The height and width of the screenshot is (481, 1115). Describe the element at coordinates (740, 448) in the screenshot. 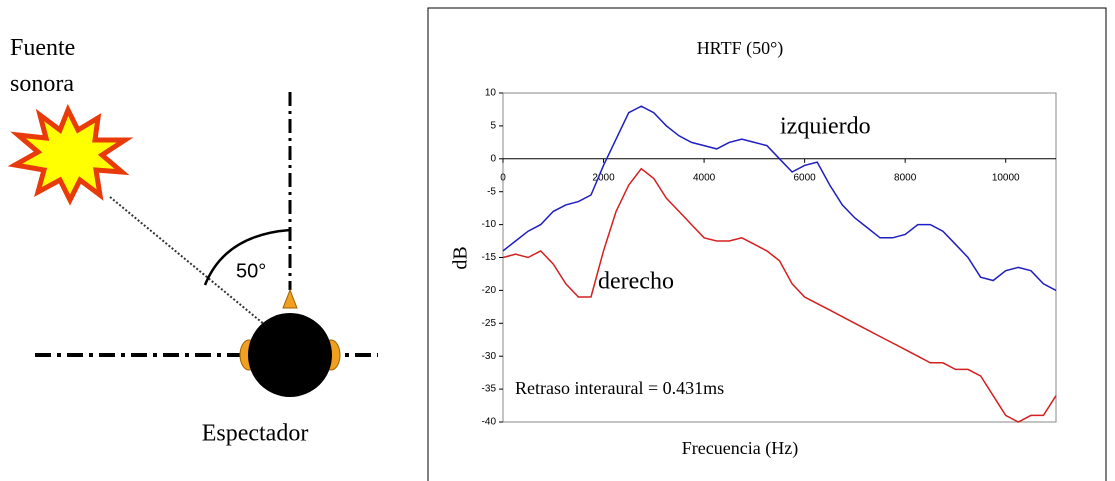

I see `x-axis-label: Frecuencia (Hz)` at that location.